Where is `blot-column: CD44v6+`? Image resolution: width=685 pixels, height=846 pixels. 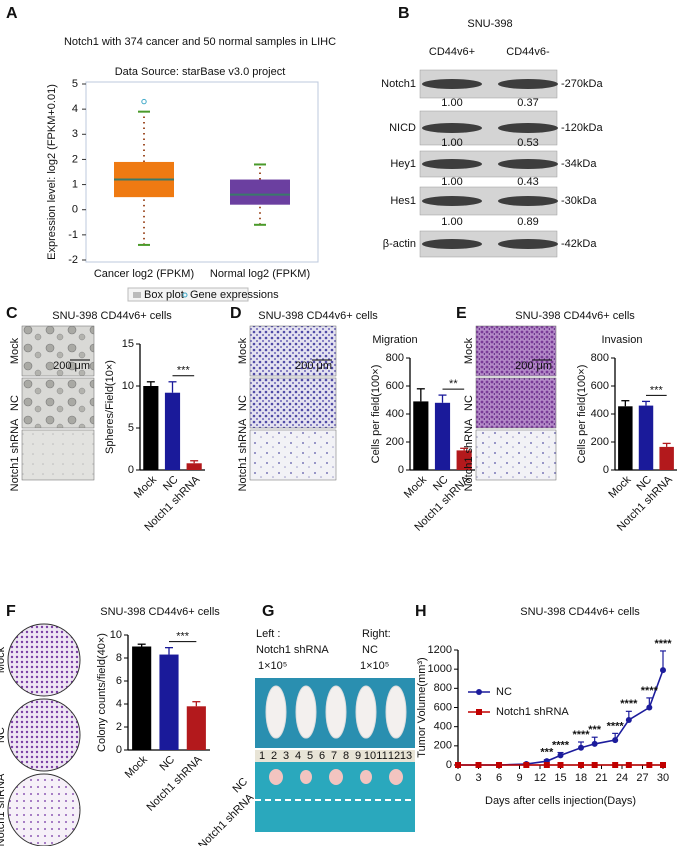
blot-column: CD44v6+ is located at coordinates (452, 52).